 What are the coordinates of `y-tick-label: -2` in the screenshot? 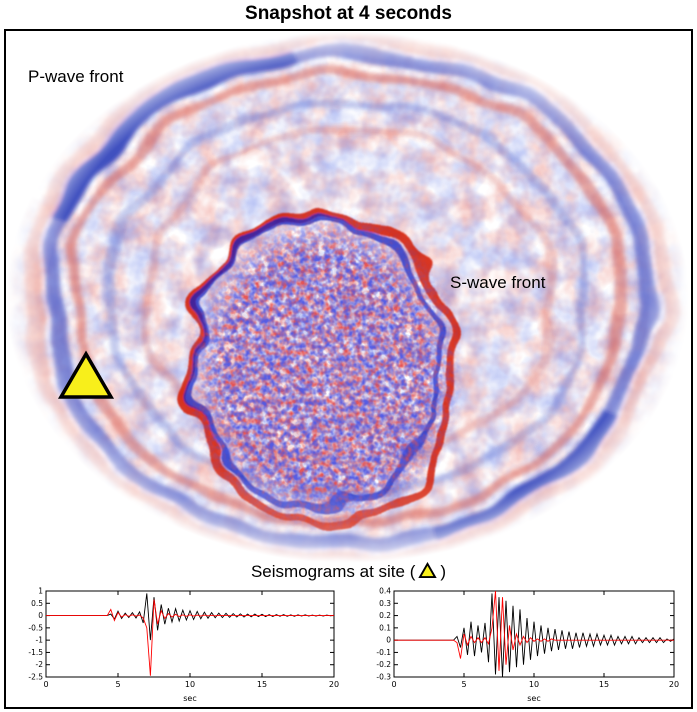 It's located at (40, 664).